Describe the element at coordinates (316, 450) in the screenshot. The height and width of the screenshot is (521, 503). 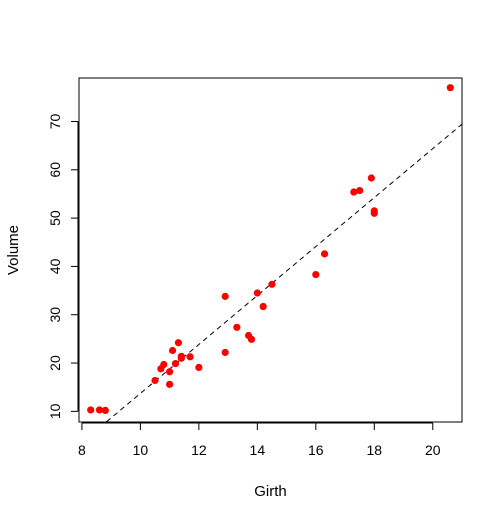
I see `x-tick-label: 16` at that location.